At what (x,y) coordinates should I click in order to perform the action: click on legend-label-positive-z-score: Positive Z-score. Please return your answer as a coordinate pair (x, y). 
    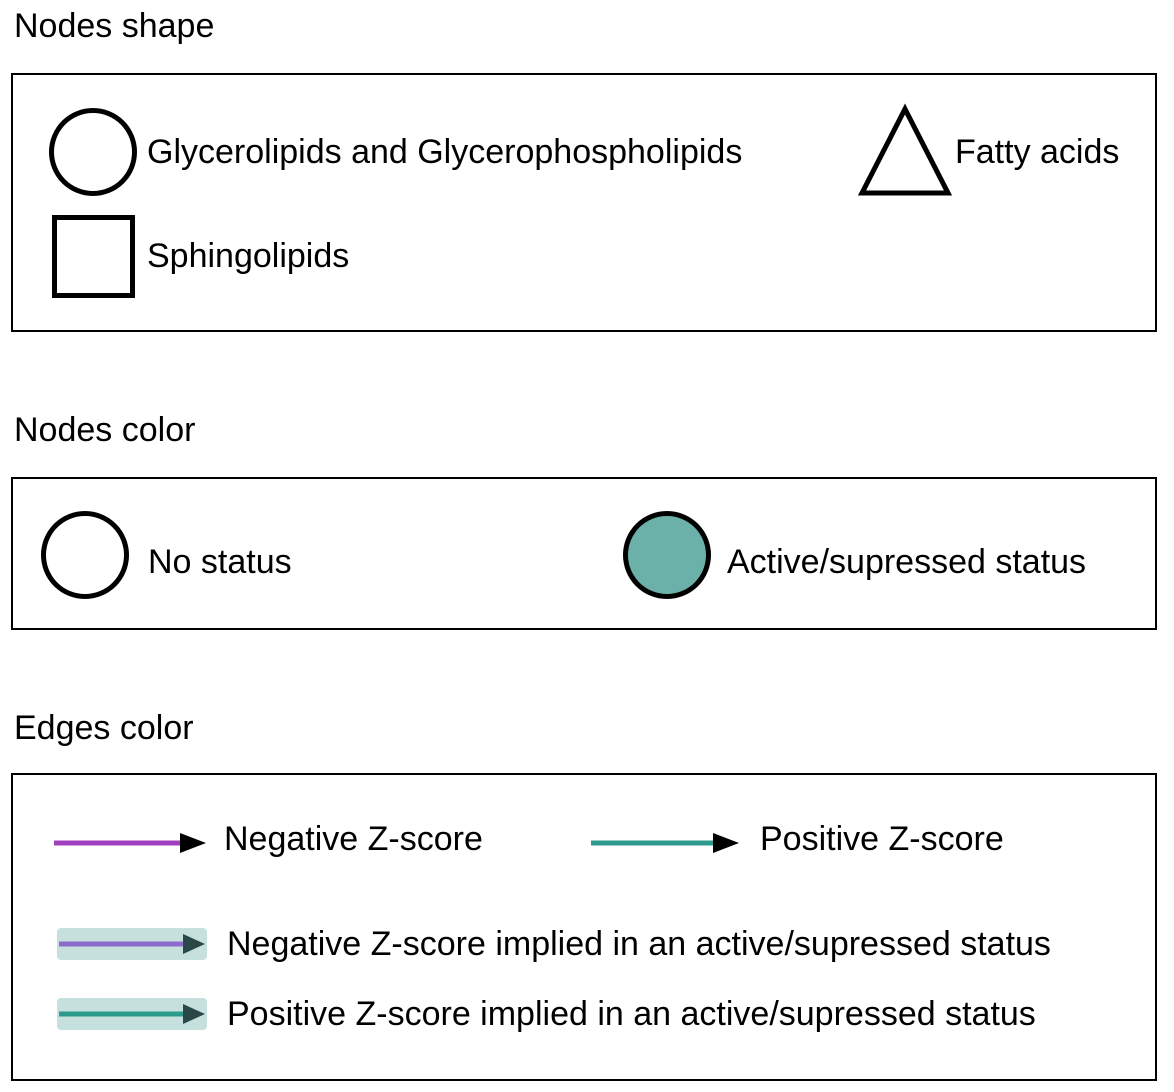
    Looking at the image, I should click on (882, 839).